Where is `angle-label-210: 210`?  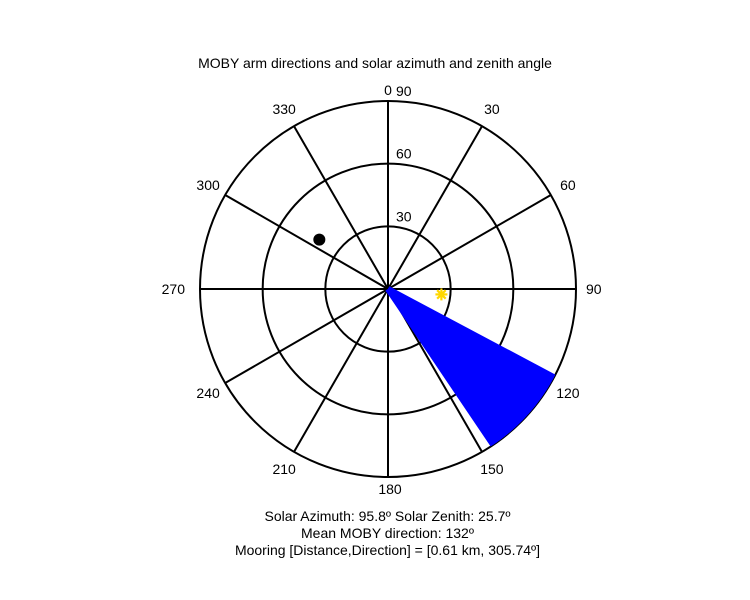
angle-label-210: 210 is located at coordinates (284, 469).